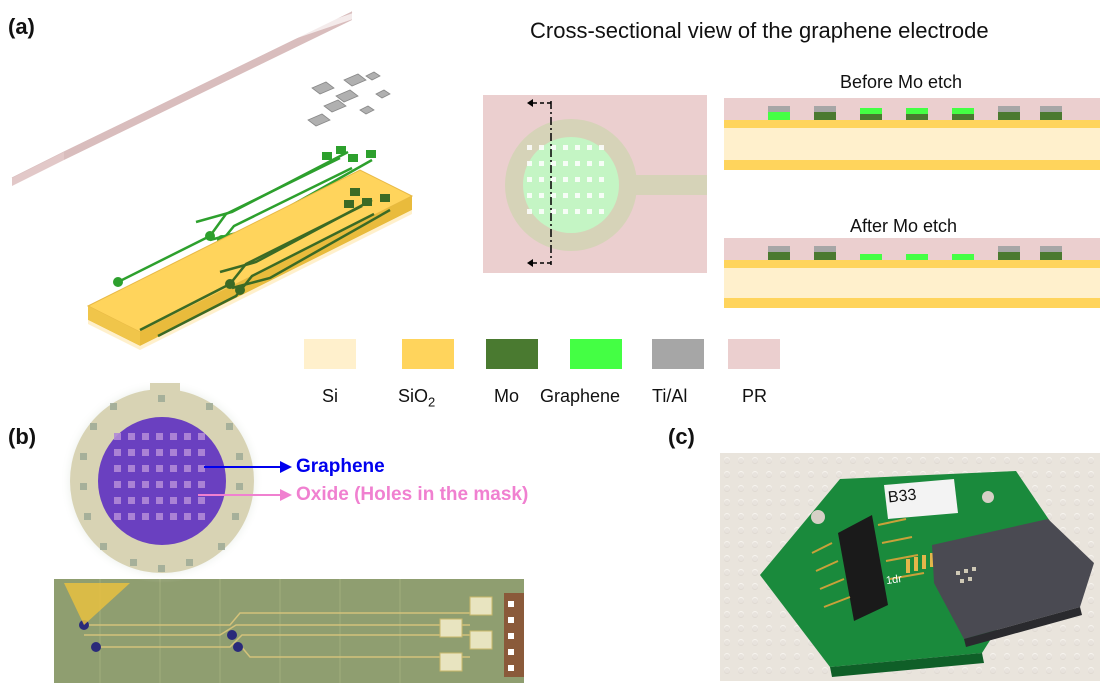 This screenshot has height=683, width=1103. Describe the element at coordinates (901, 82) in the screenshot. I see `before-mo-etch-label: Before Mo etch` at that location.